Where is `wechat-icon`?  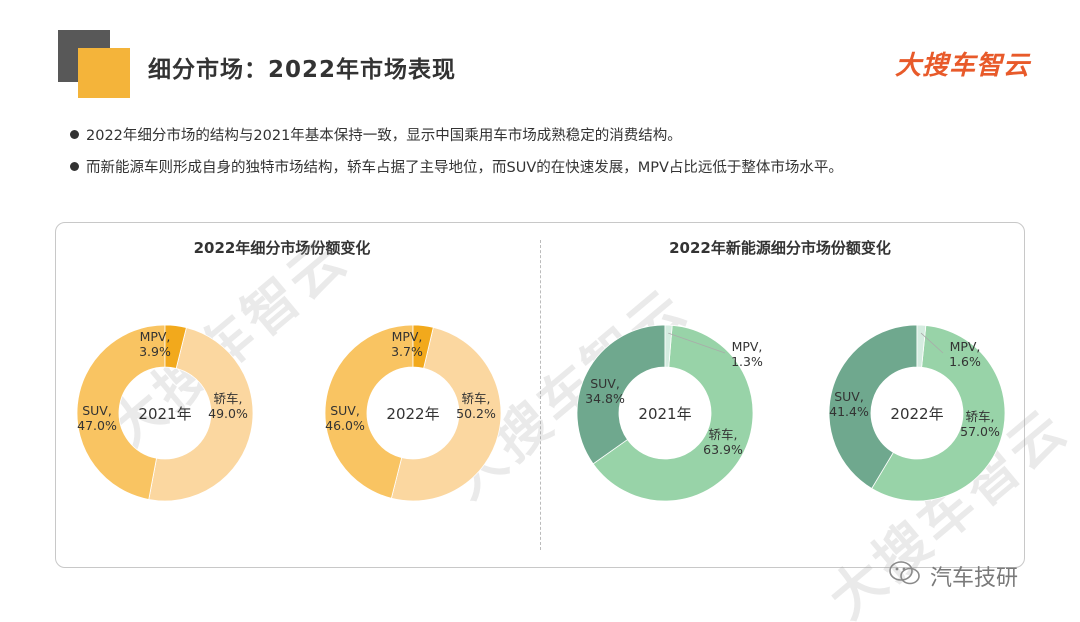 wechat-icon is located at coordinates (904, 573).